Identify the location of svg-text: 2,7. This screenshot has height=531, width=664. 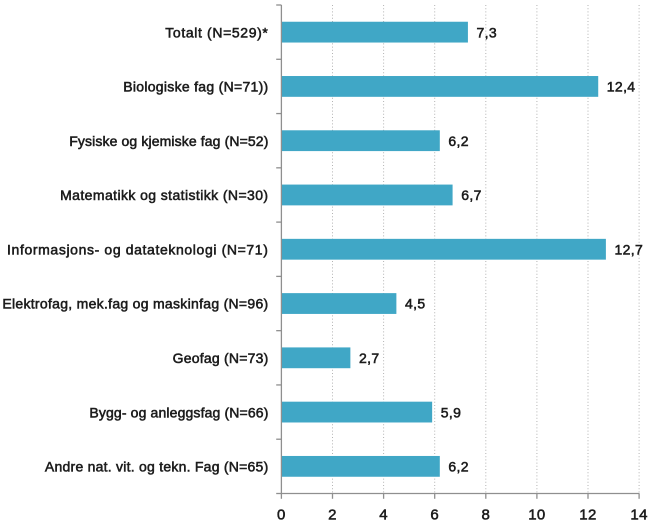
(369, 358).